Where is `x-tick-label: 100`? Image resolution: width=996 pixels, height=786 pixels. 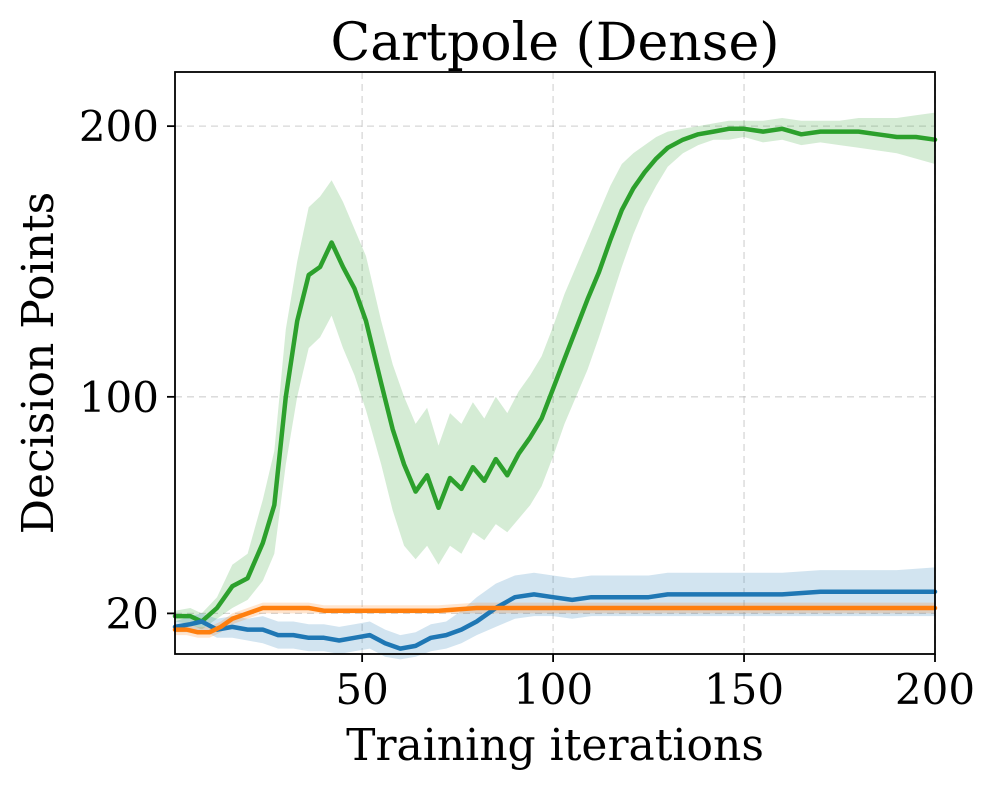 x-tick-label: 100 is located at coordinates (553, 689).